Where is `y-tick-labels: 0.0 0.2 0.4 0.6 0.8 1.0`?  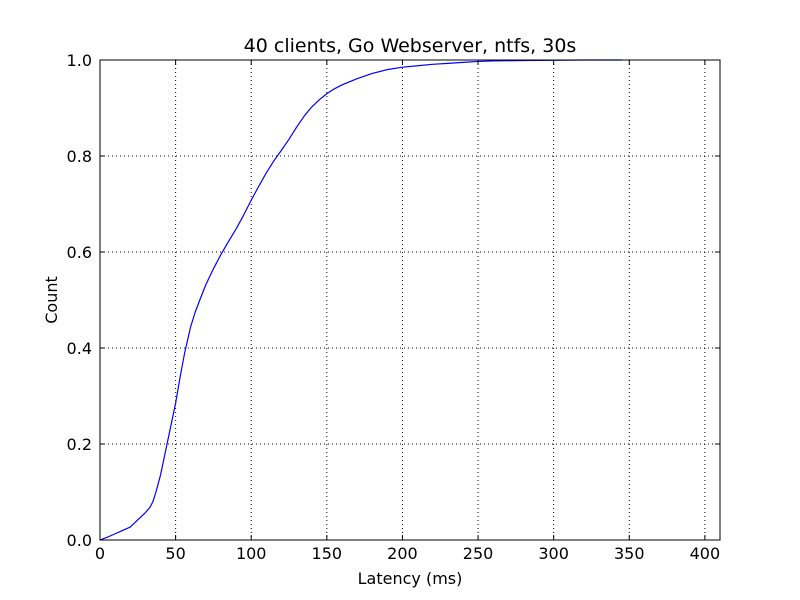
y-tick-labels: 0.0 0.2 0.4 0.6 0.8 1.0 is located at coordinates (79, 300).